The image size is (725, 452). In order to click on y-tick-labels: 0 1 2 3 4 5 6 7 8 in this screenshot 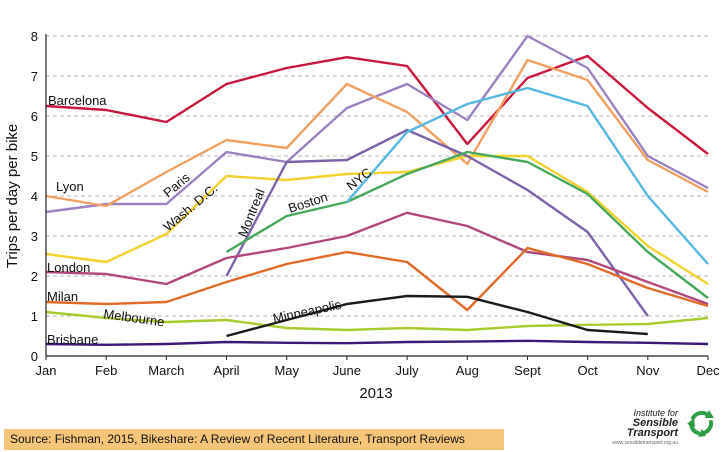, I will do `click(34, 196)`.